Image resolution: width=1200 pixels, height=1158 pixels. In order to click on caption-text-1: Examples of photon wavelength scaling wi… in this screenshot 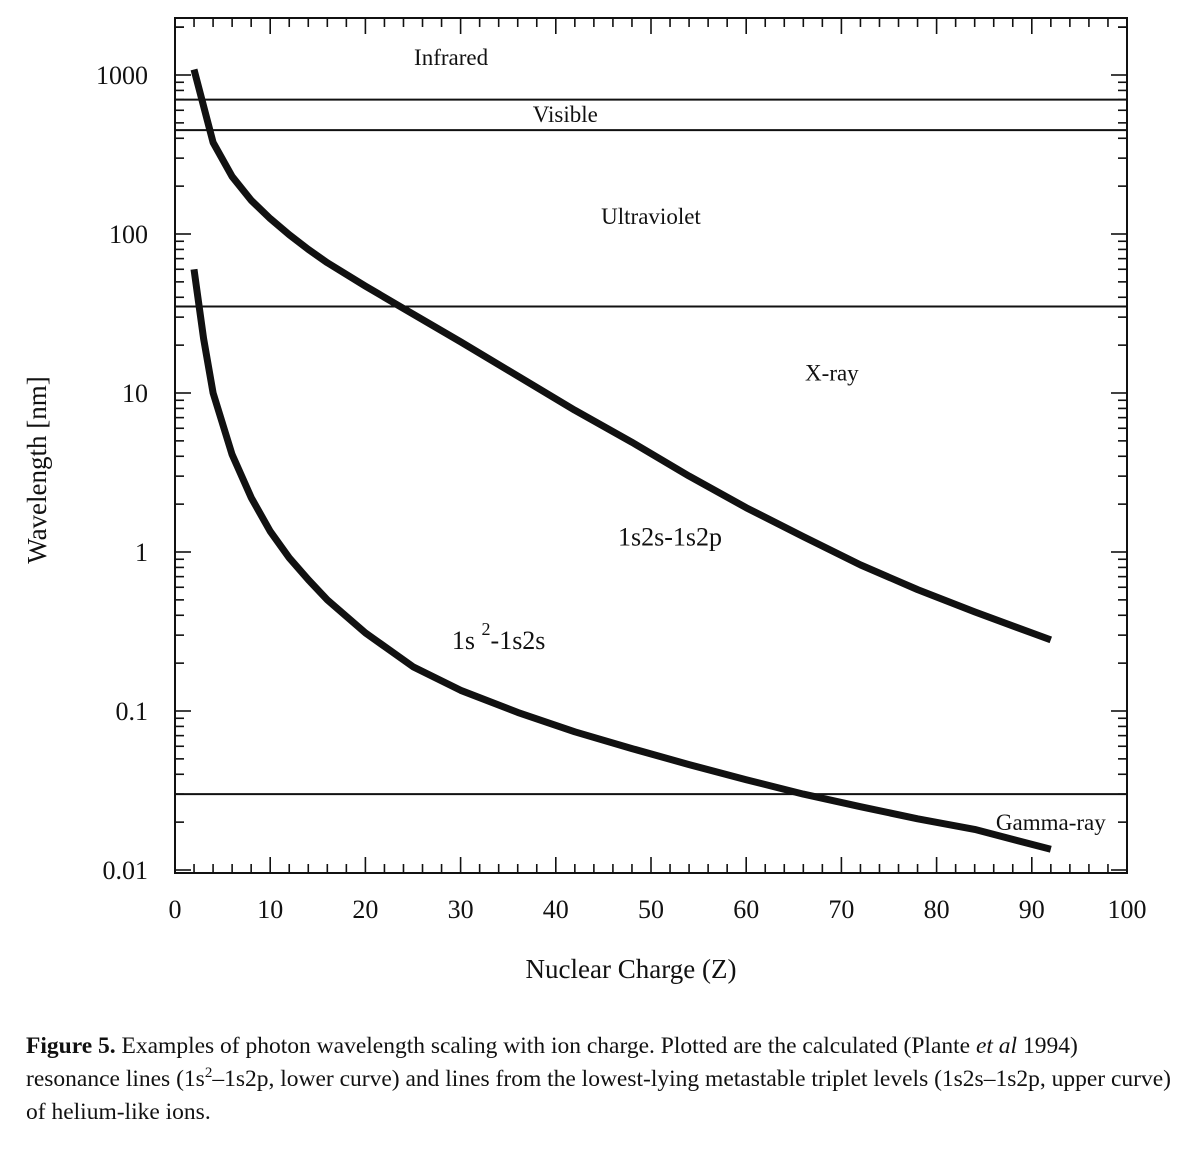, I will do `click(545, 1046)`.